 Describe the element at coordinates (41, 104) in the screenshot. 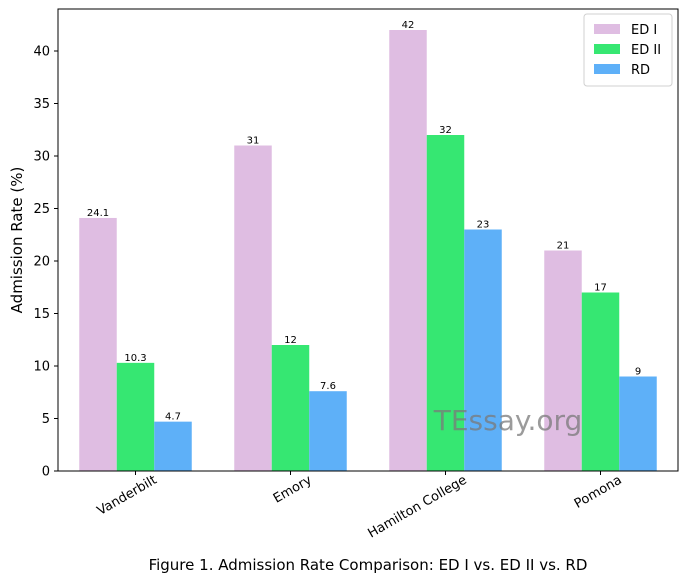

I see `y-tick-label: 35` at that location.